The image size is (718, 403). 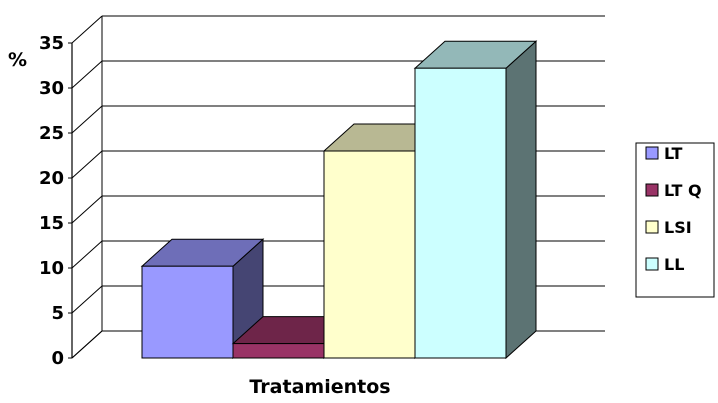 What do you see at coordinates (51, 43) in the screenshot?
I see `y-tick-label: 35` at bounding box center [51, 43].